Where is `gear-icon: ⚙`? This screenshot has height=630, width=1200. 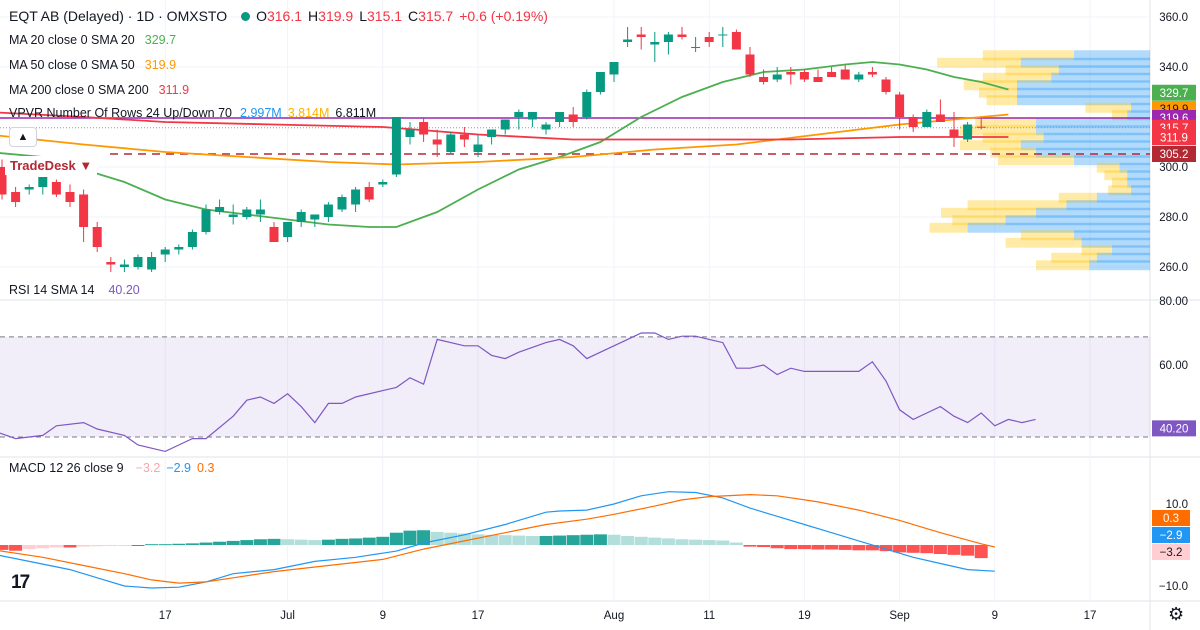 gear-icon: ⚙ is located at coordinates (1176, 614).